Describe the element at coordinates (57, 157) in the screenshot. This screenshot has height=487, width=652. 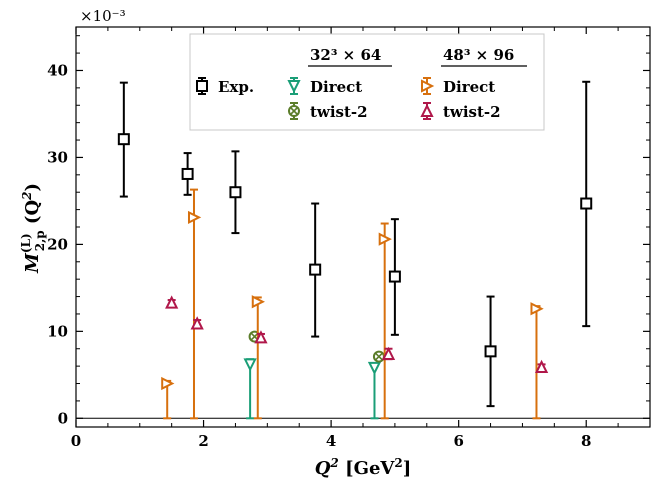
I see `y-tick-label: 30` at that location.